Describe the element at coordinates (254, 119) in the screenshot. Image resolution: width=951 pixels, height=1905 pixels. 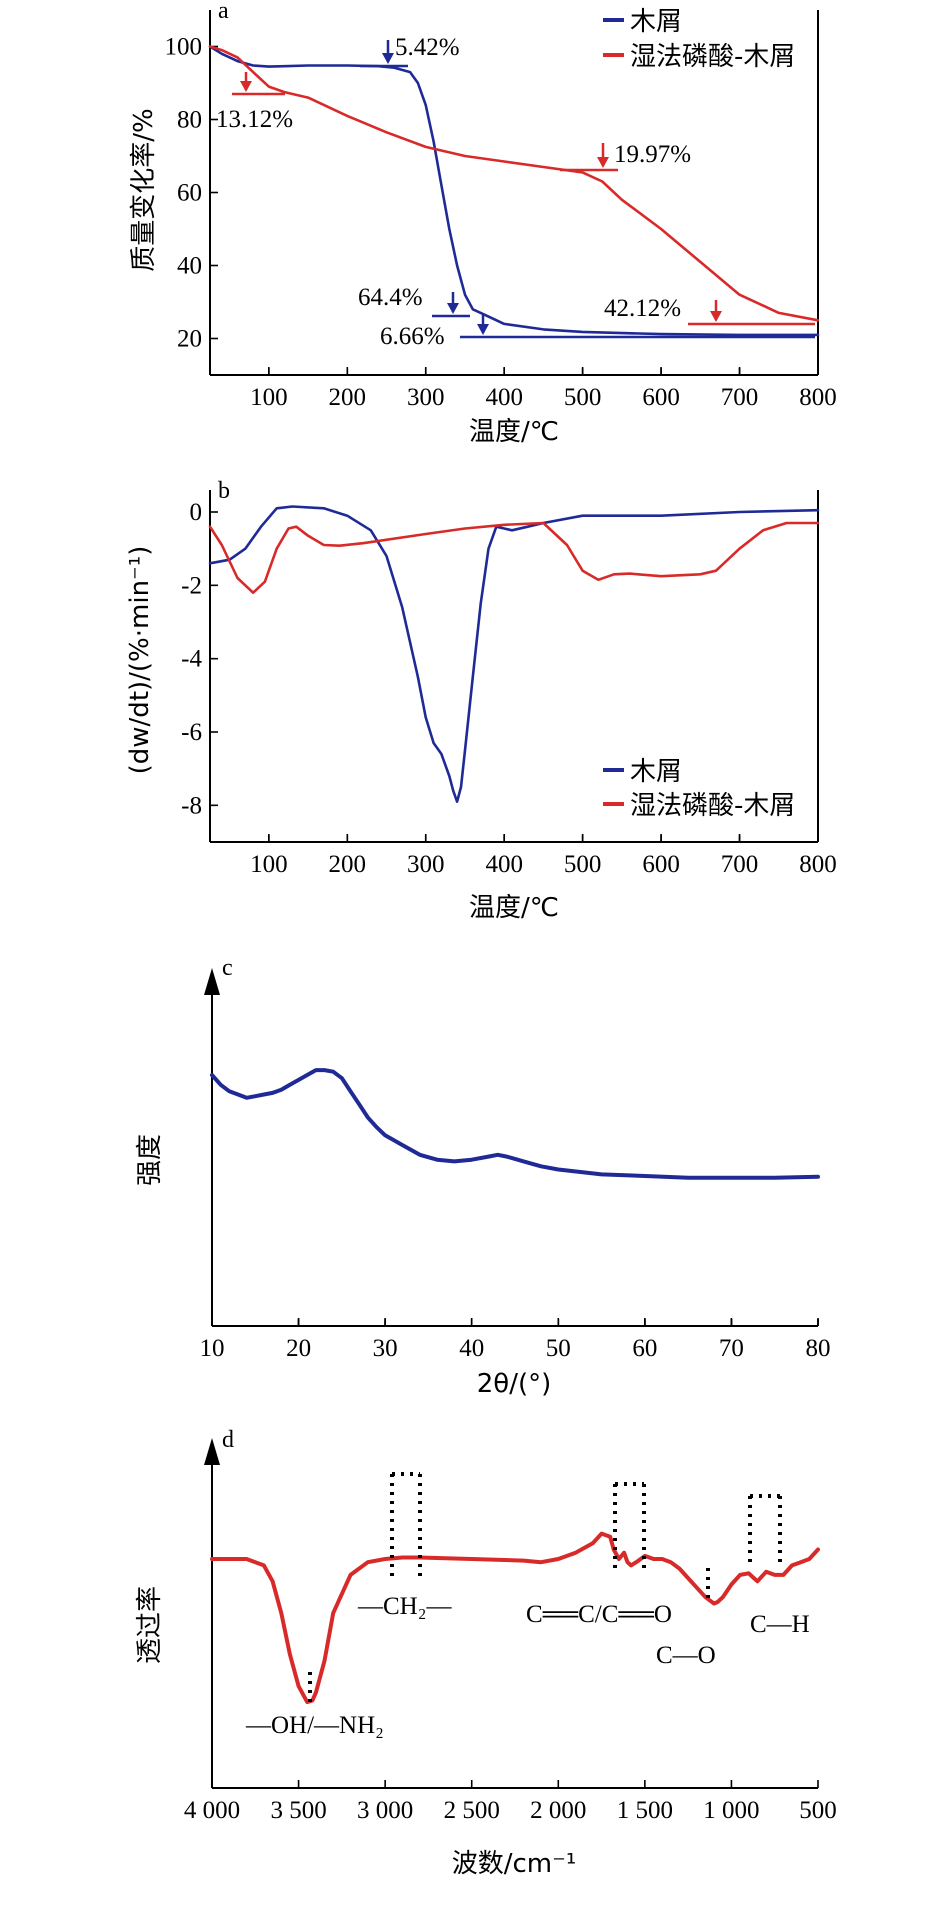
I see `annotation-label: 13.12%` at that location.